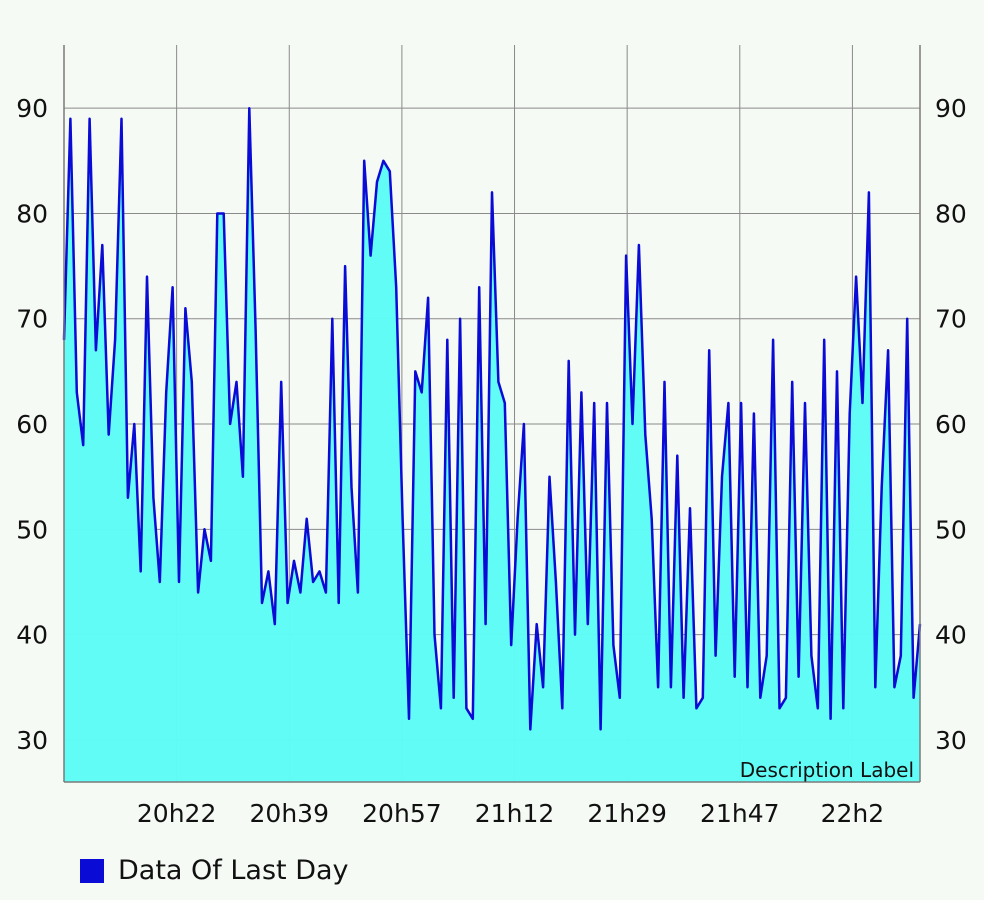 The height and width of the screenshot is (900, 984). I want to click on description-label: Description Label, so click(827, 770).